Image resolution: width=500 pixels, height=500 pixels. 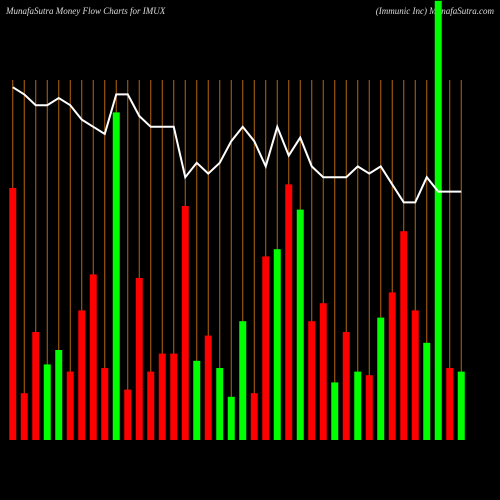 I want to click on chart-title: MunafaSutra Money Flow Charts for IMUX, so click(x=85, y=11).